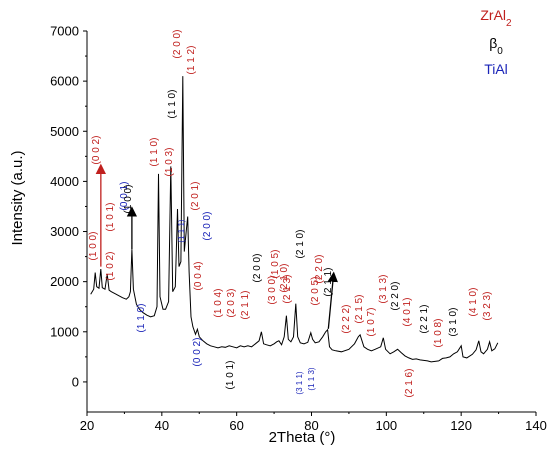 The image size is (550, 452). I want to click on y-tick-label: 2000, so click(64, 281).